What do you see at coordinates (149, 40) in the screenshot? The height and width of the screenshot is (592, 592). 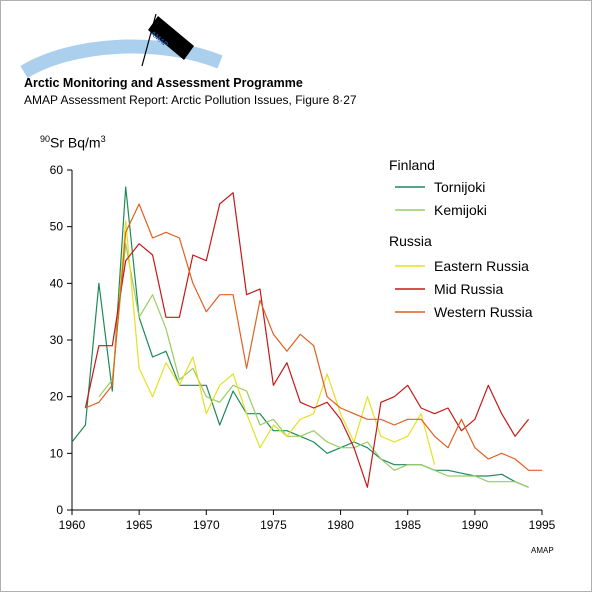 I see `logo-pole` at bounding box center [149, 40].